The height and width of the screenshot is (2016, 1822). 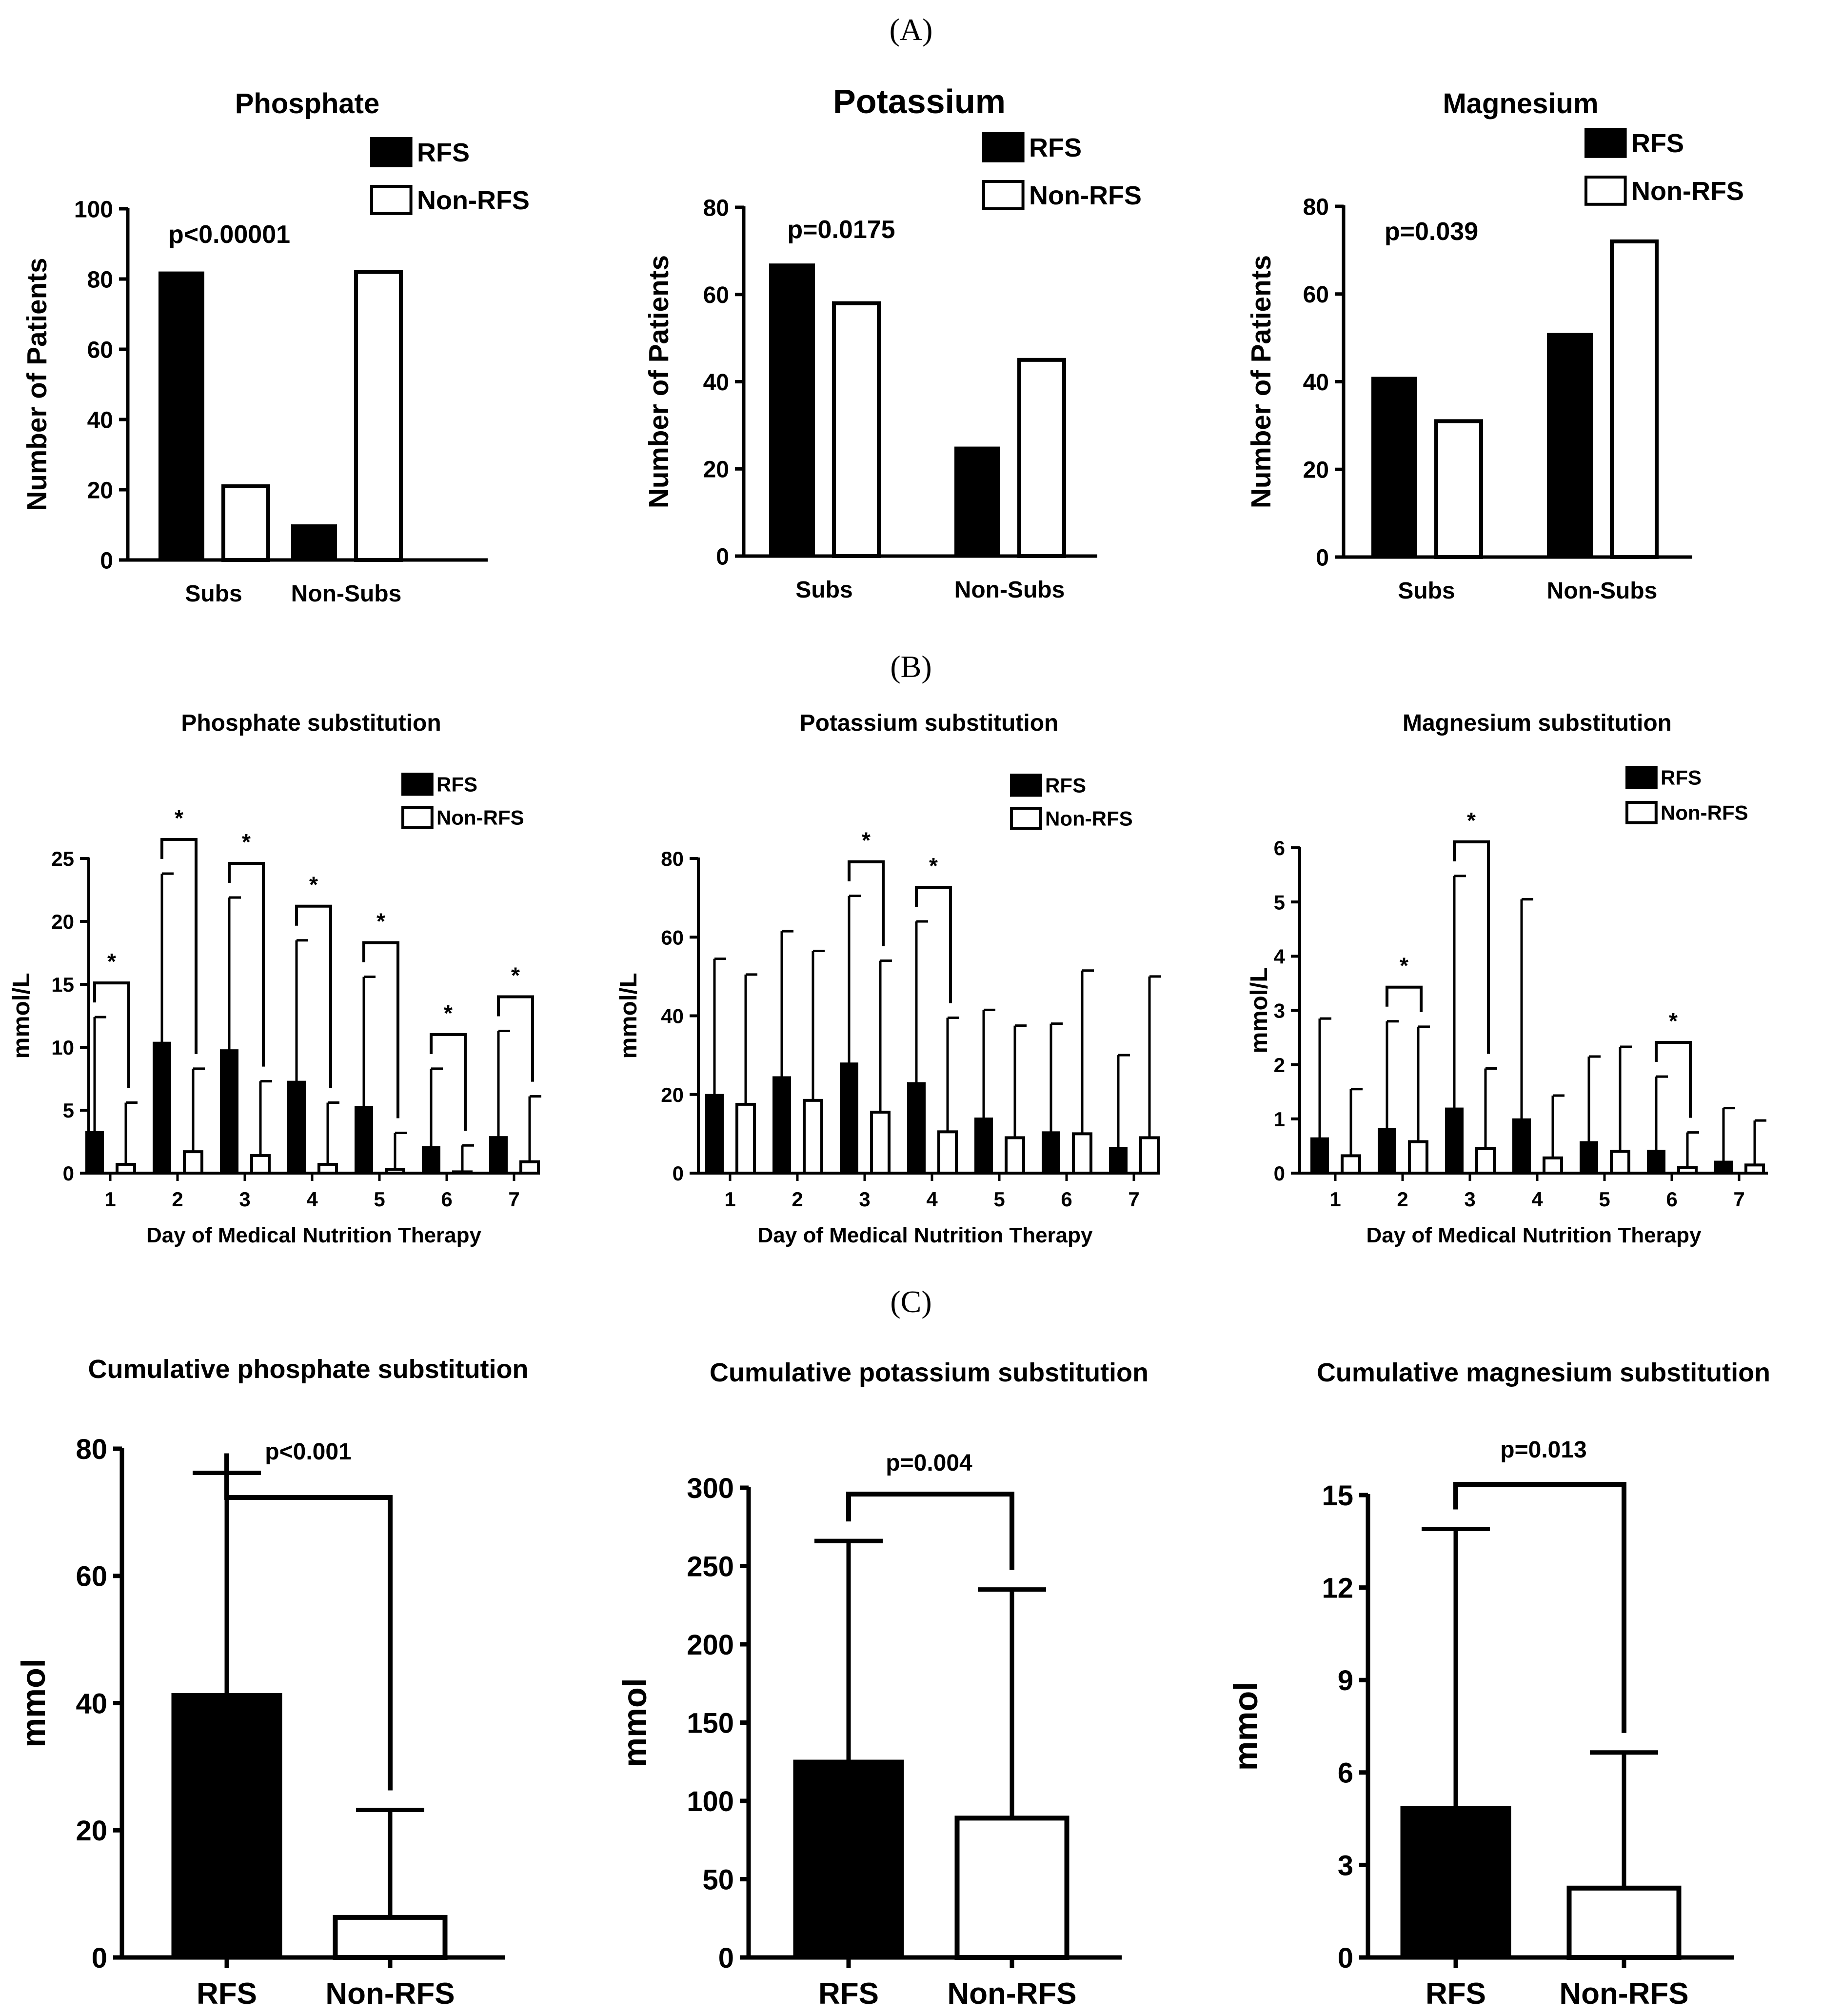 I want to click on y-tick-label: 15, so click(x=63, y=985).